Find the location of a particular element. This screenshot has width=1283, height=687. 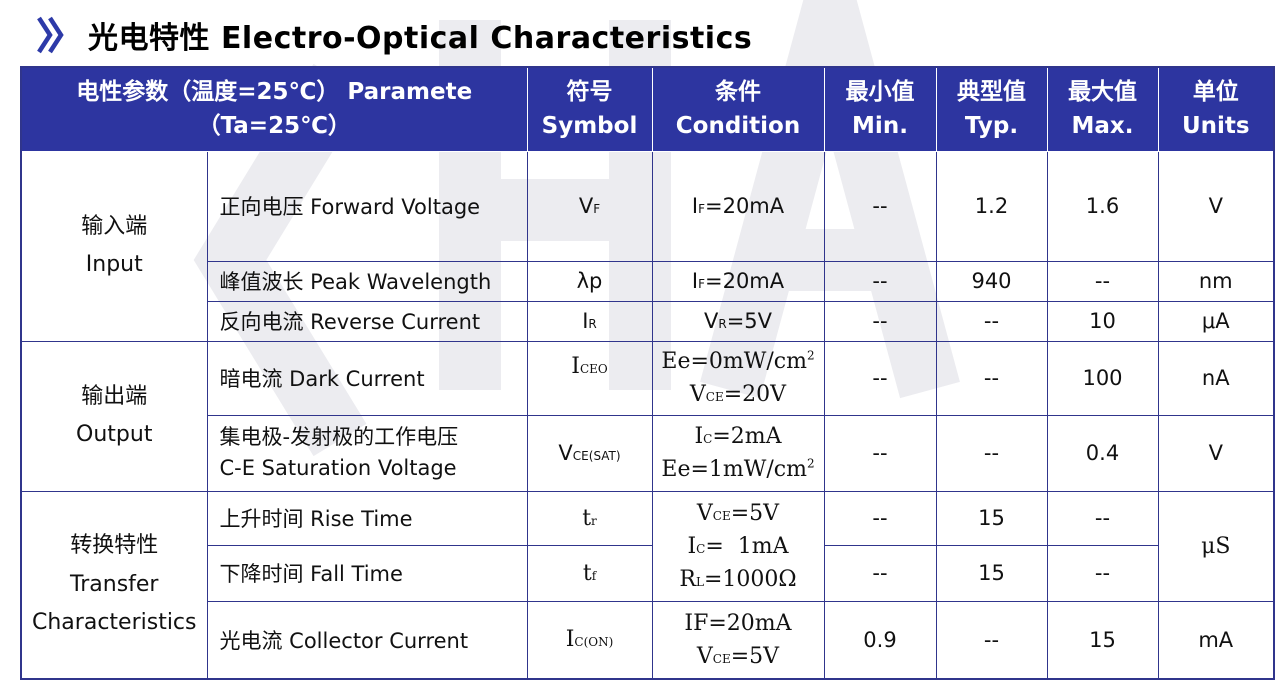

typ-collector-current: -- is located at coordinates (991, 640).